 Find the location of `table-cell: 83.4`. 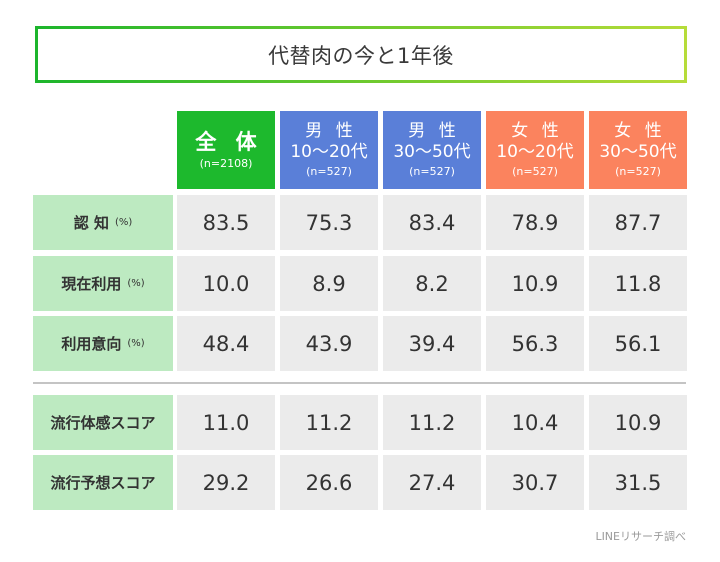

table-cell: 83.4 is located at coordinates (432, 222).